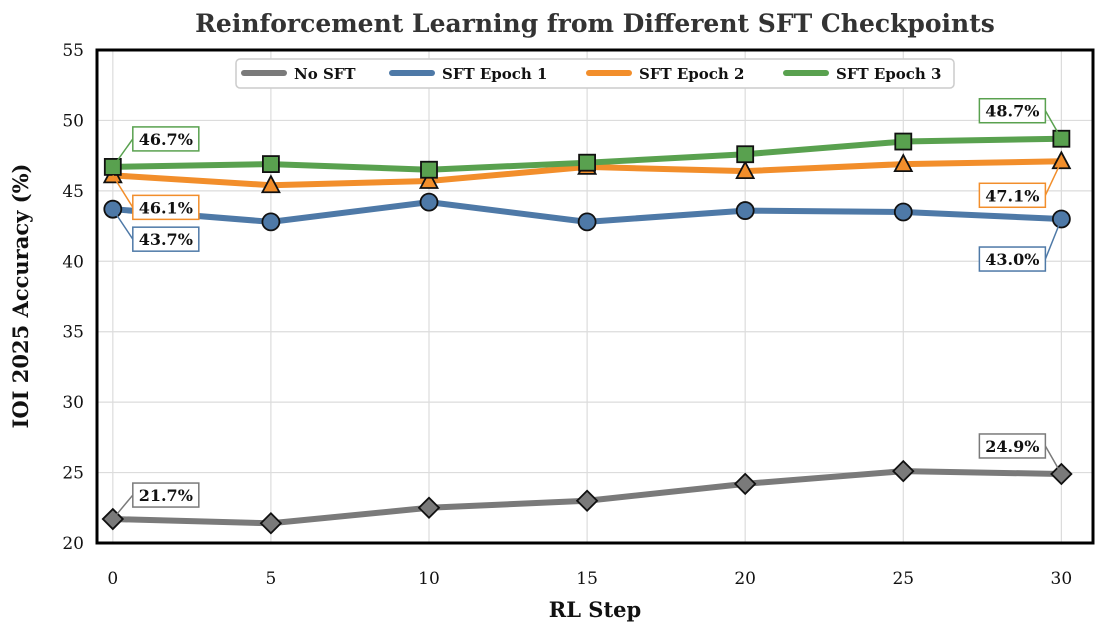 The height and width of the screenshot is (634, 1104). Describe the element at coordinates (889, 74) in the screenshot. I see `legend-label: SFT Epoch 3` at that location.